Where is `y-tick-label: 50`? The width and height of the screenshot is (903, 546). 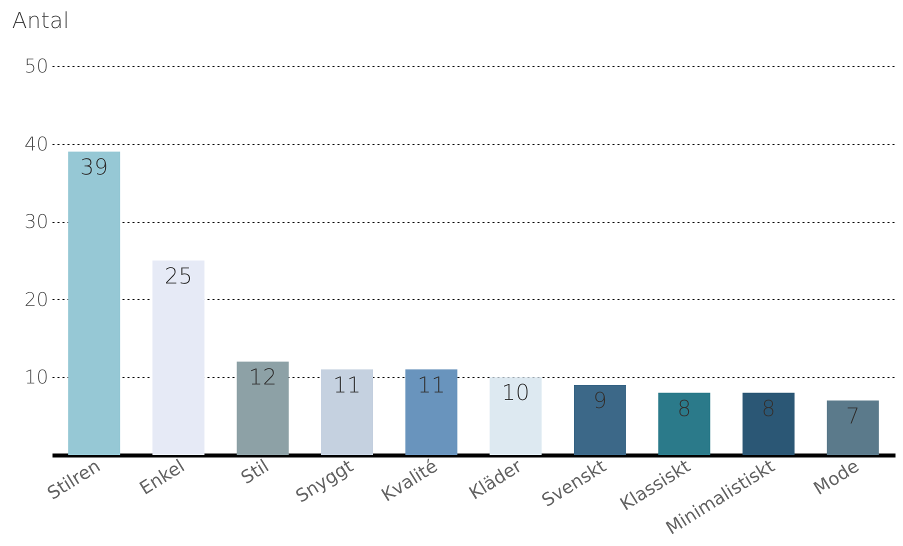
y-tick-label: 50 is located at coordinates (36, 67).